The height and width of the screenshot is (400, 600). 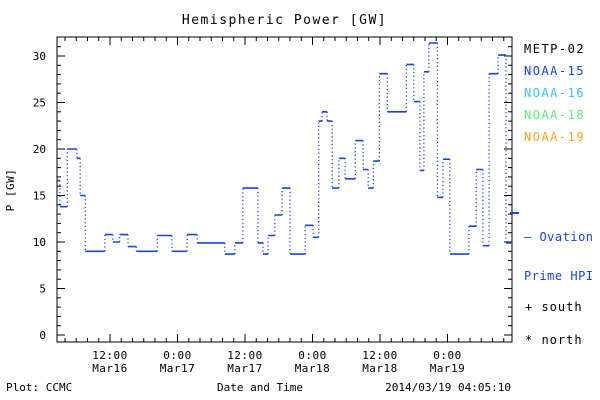 I want to click on plot-source-label: Plot: CCMC, so click(x=39, y=387).